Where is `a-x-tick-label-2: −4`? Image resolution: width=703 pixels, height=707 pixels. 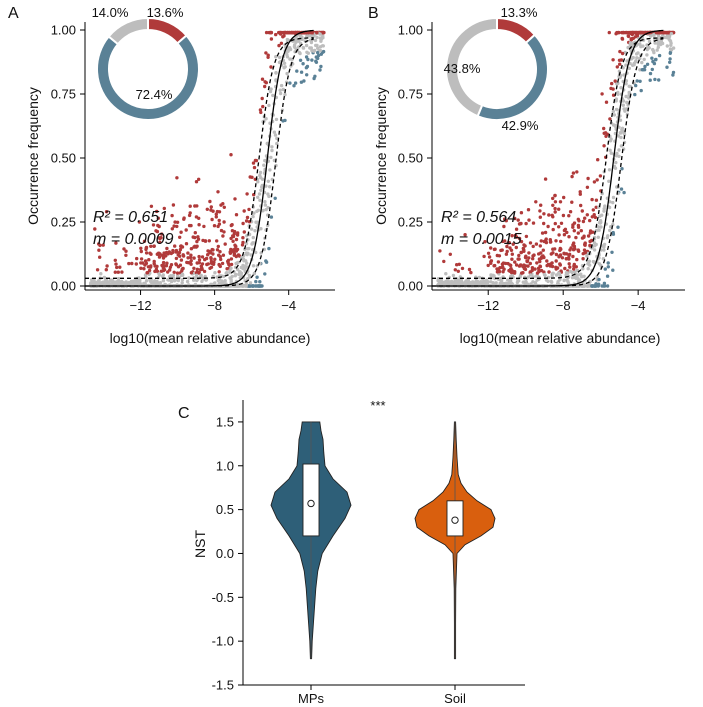
a-x-tick-label-2: −4 is located at coordinates (288, 305).